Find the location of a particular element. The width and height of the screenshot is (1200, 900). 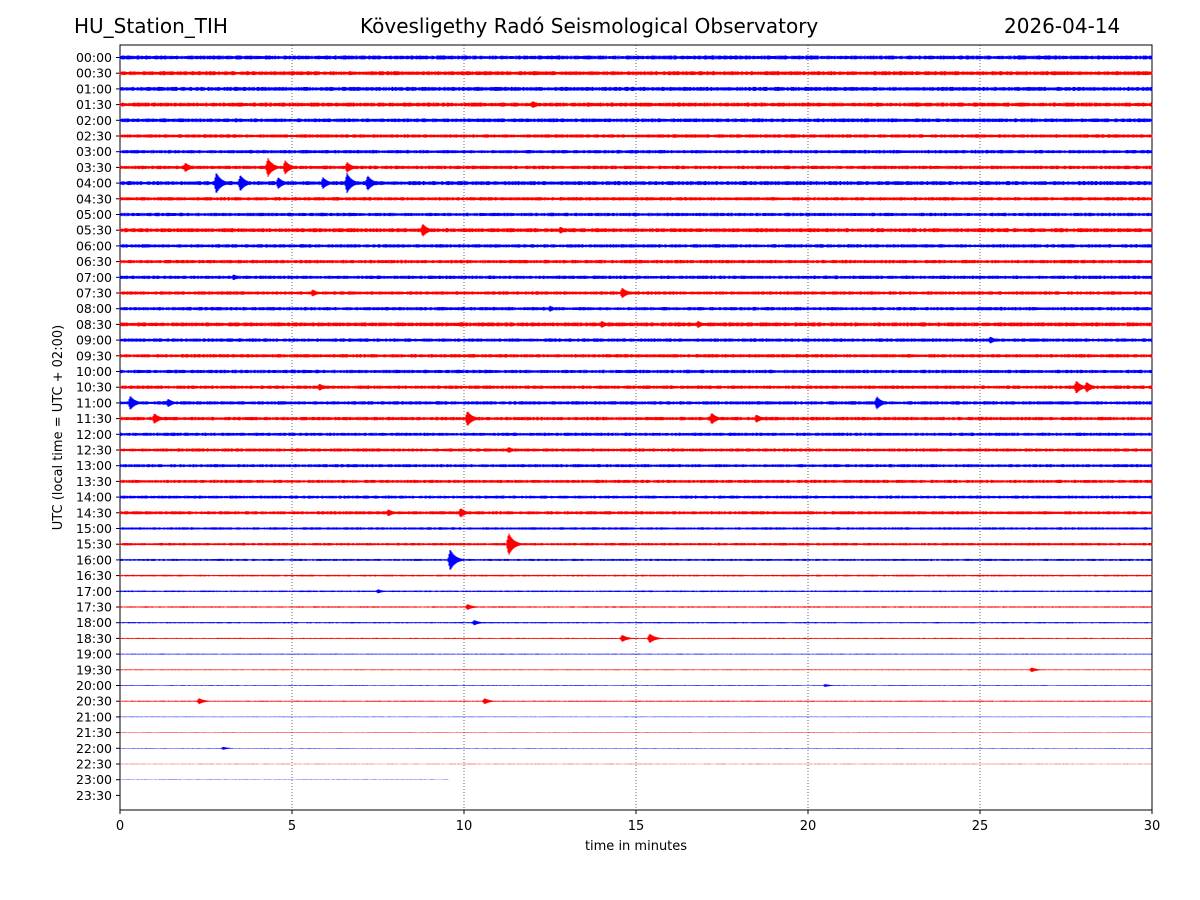

y-tick-label: 04:30 is located at coordinates (94, 198).